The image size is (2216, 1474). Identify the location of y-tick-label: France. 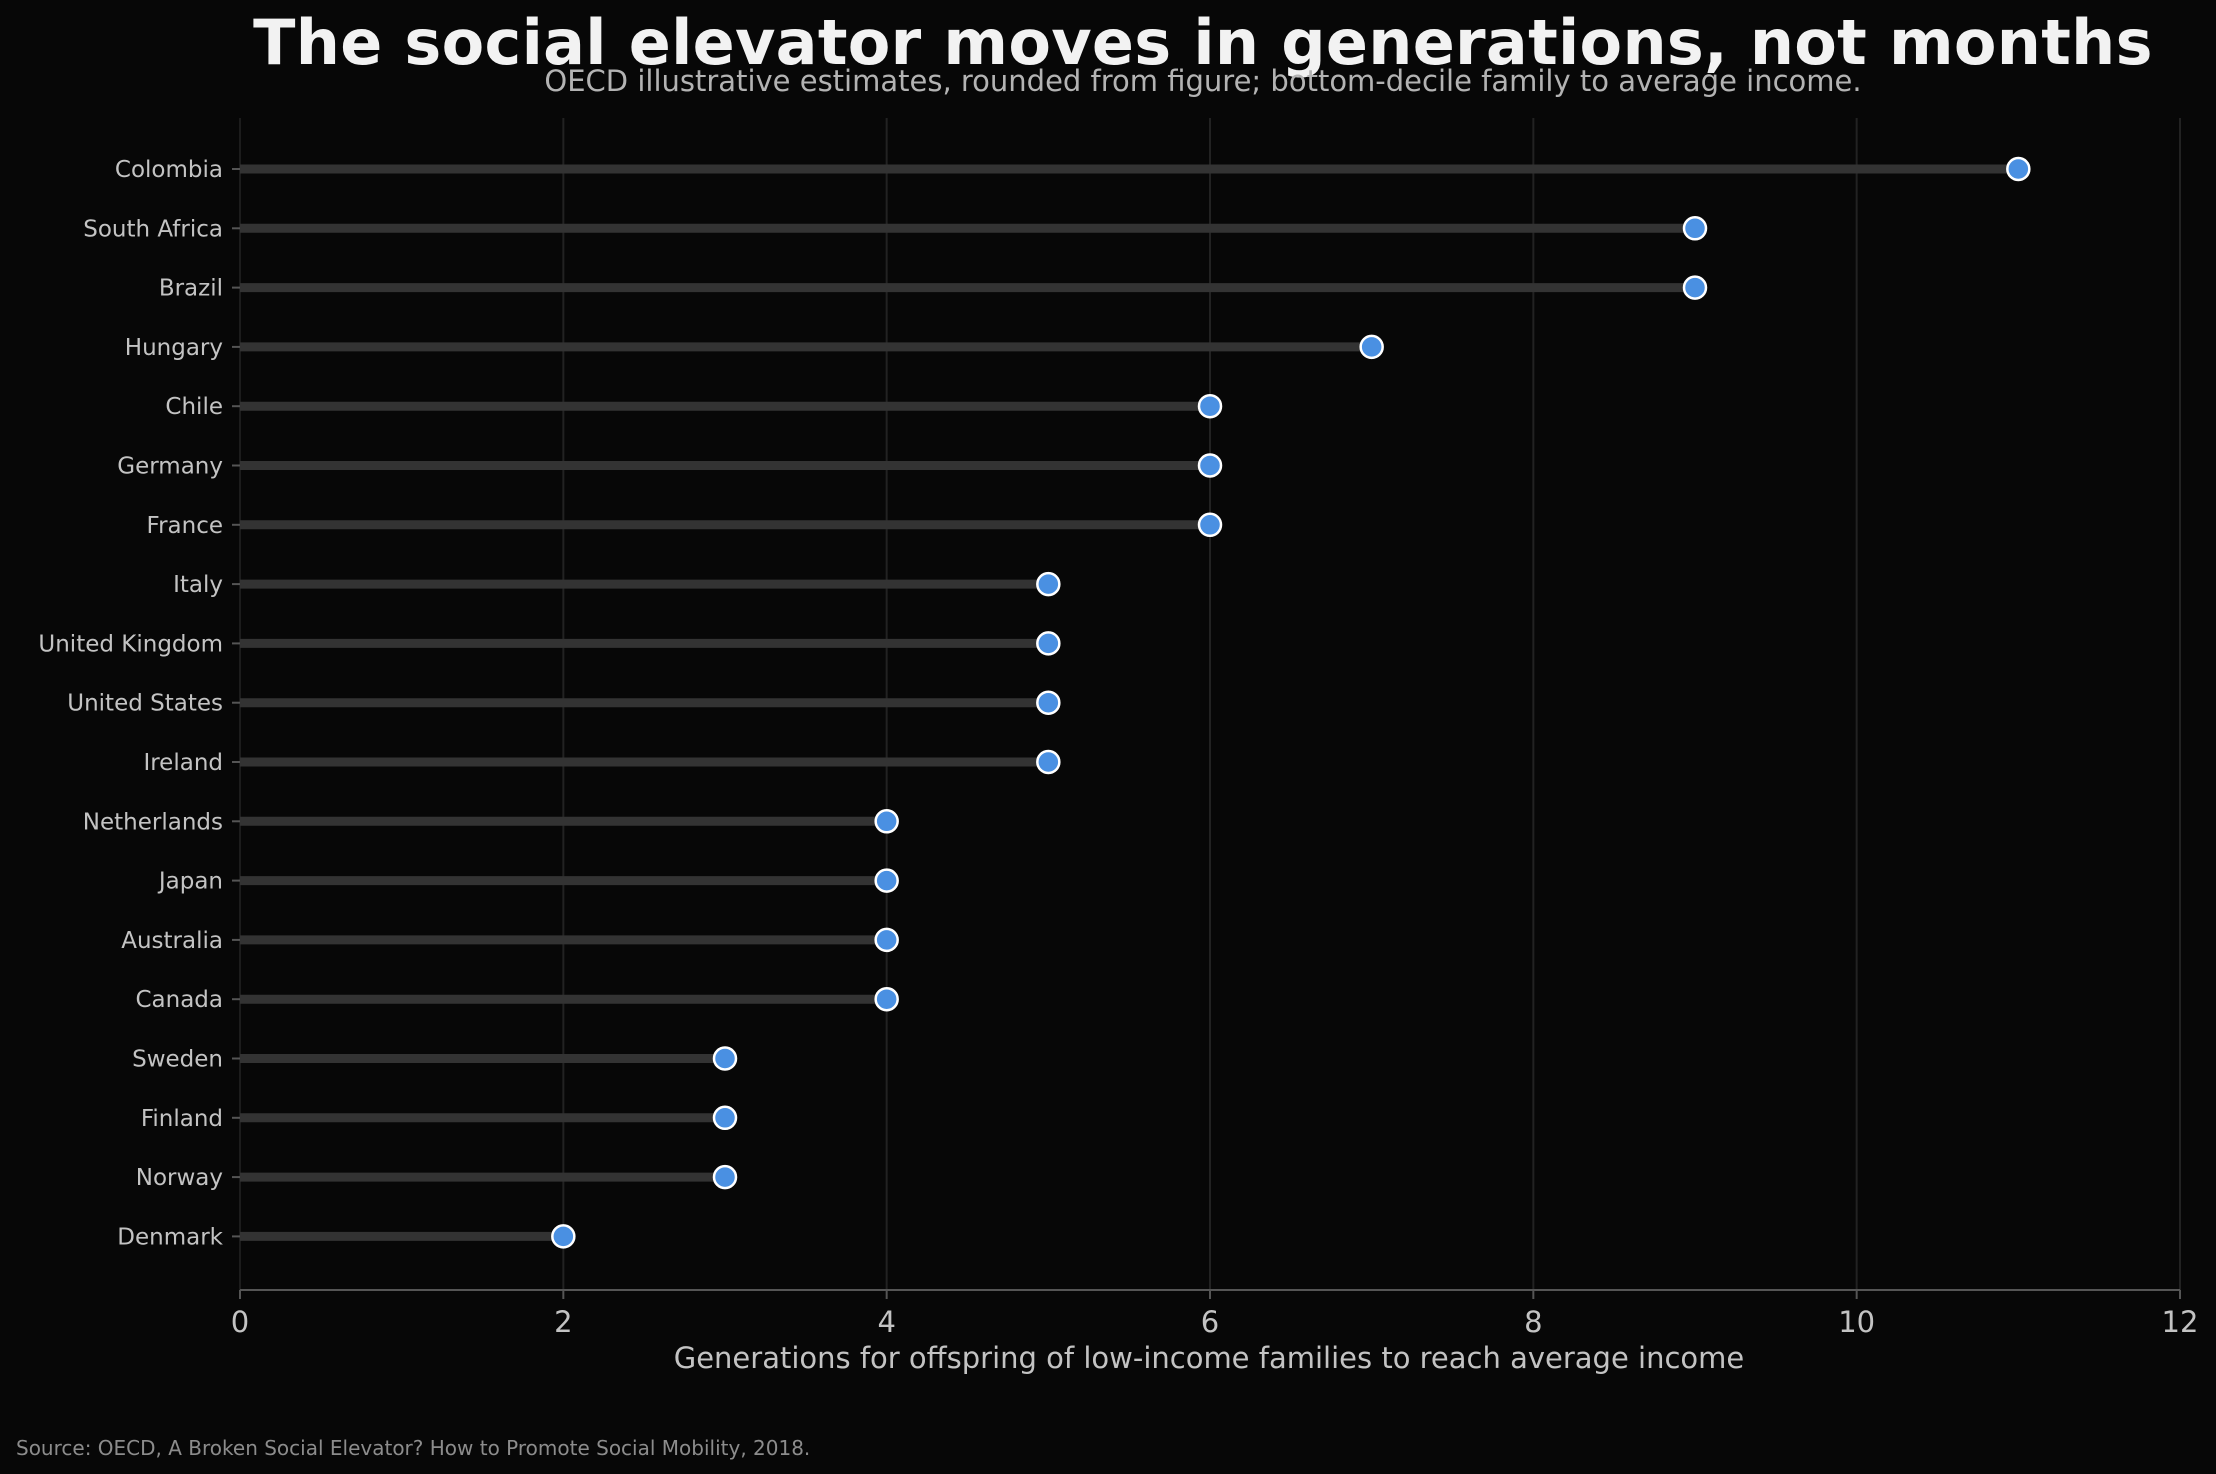
(185, 526).